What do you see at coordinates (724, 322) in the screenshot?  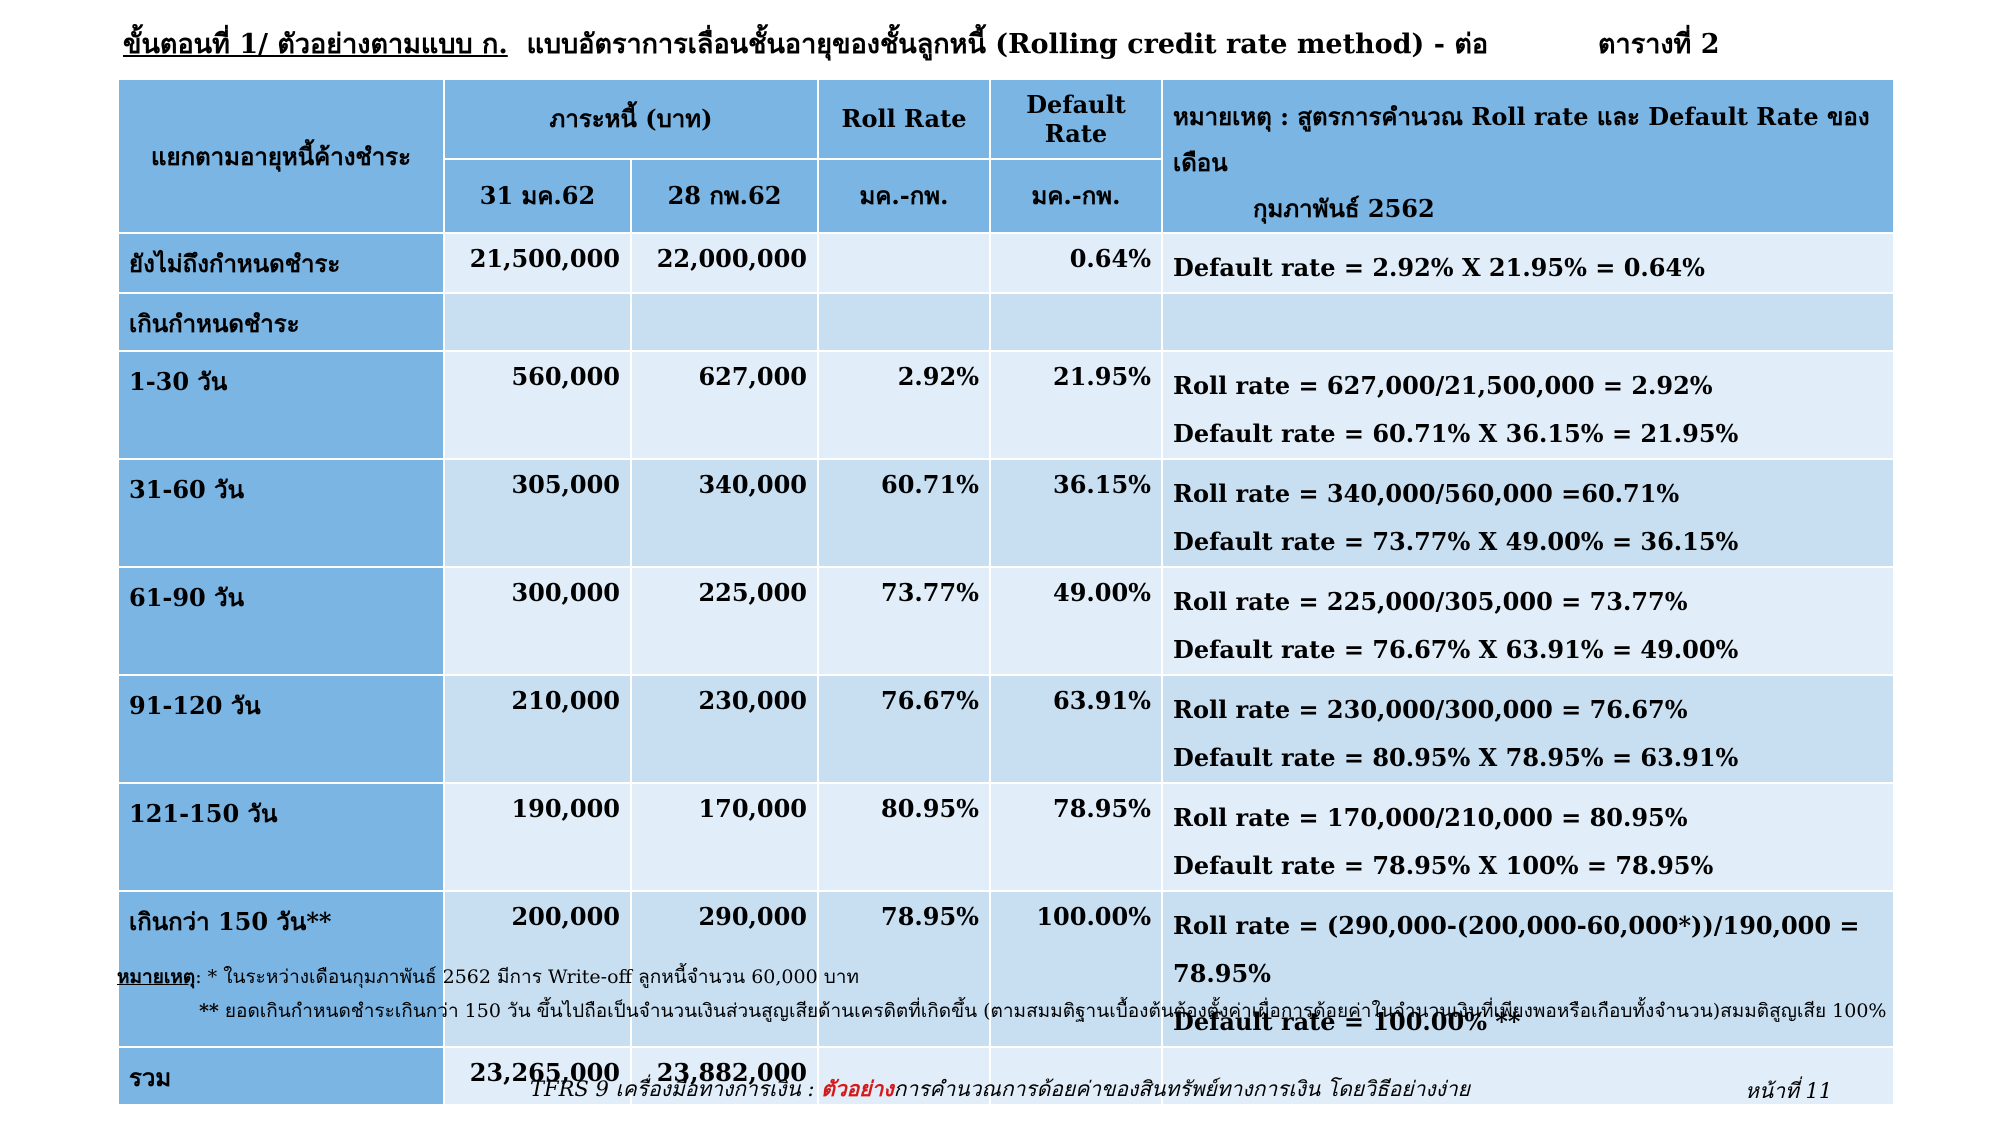 I see `feb-balance` at bounding box center [724, 322].